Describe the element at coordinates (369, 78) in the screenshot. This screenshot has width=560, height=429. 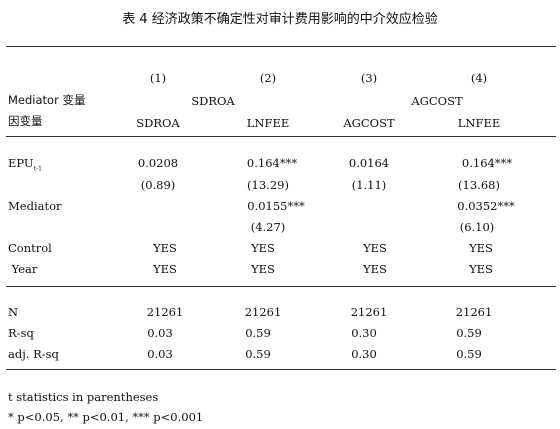
I see `col-number-3: (3)` at that location.